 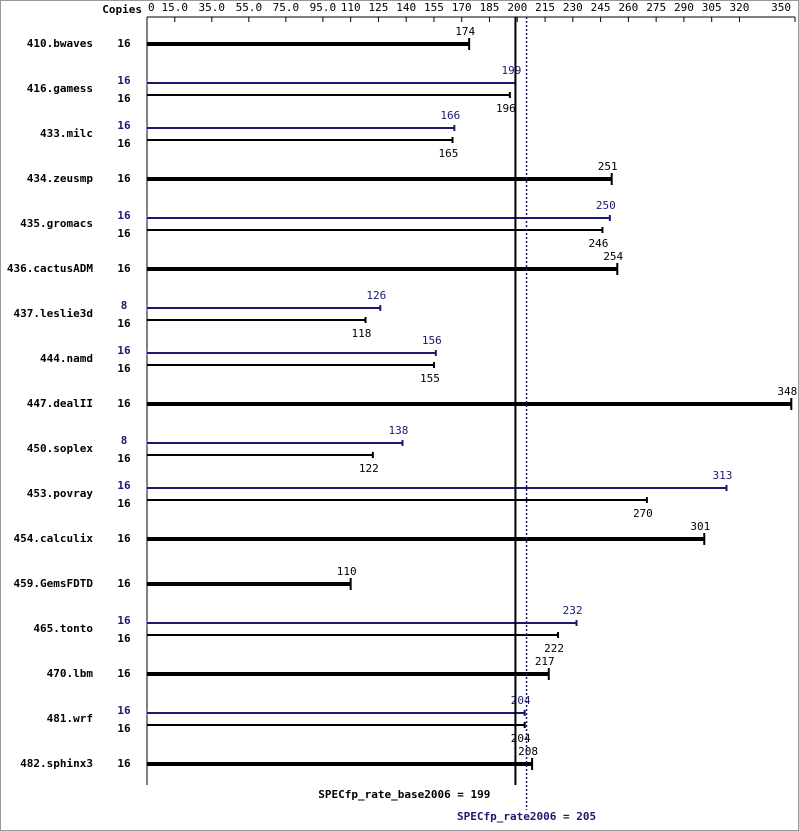 I want to click on x-tick-label: 275, so click(x=656, y=7).